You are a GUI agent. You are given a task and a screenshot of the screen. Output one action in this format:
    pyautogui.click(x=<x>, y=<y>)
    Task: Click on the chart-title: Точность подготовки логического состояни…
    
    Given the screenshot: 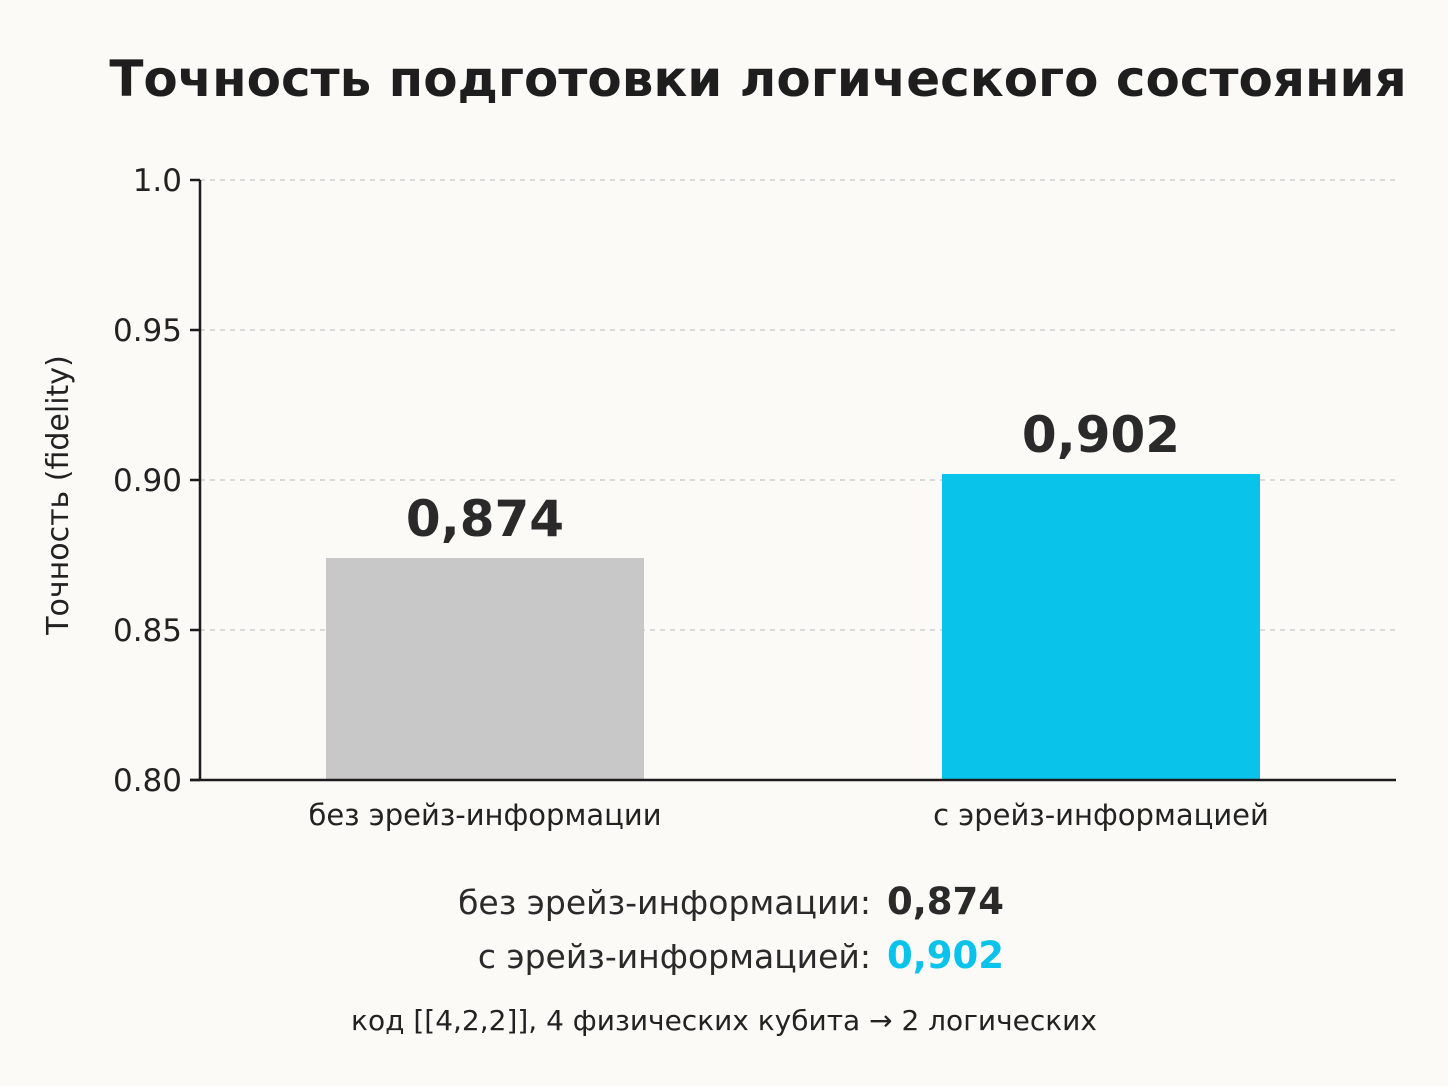 What is the action you would take?
    pyautogui.click(x=757, y=79)
    